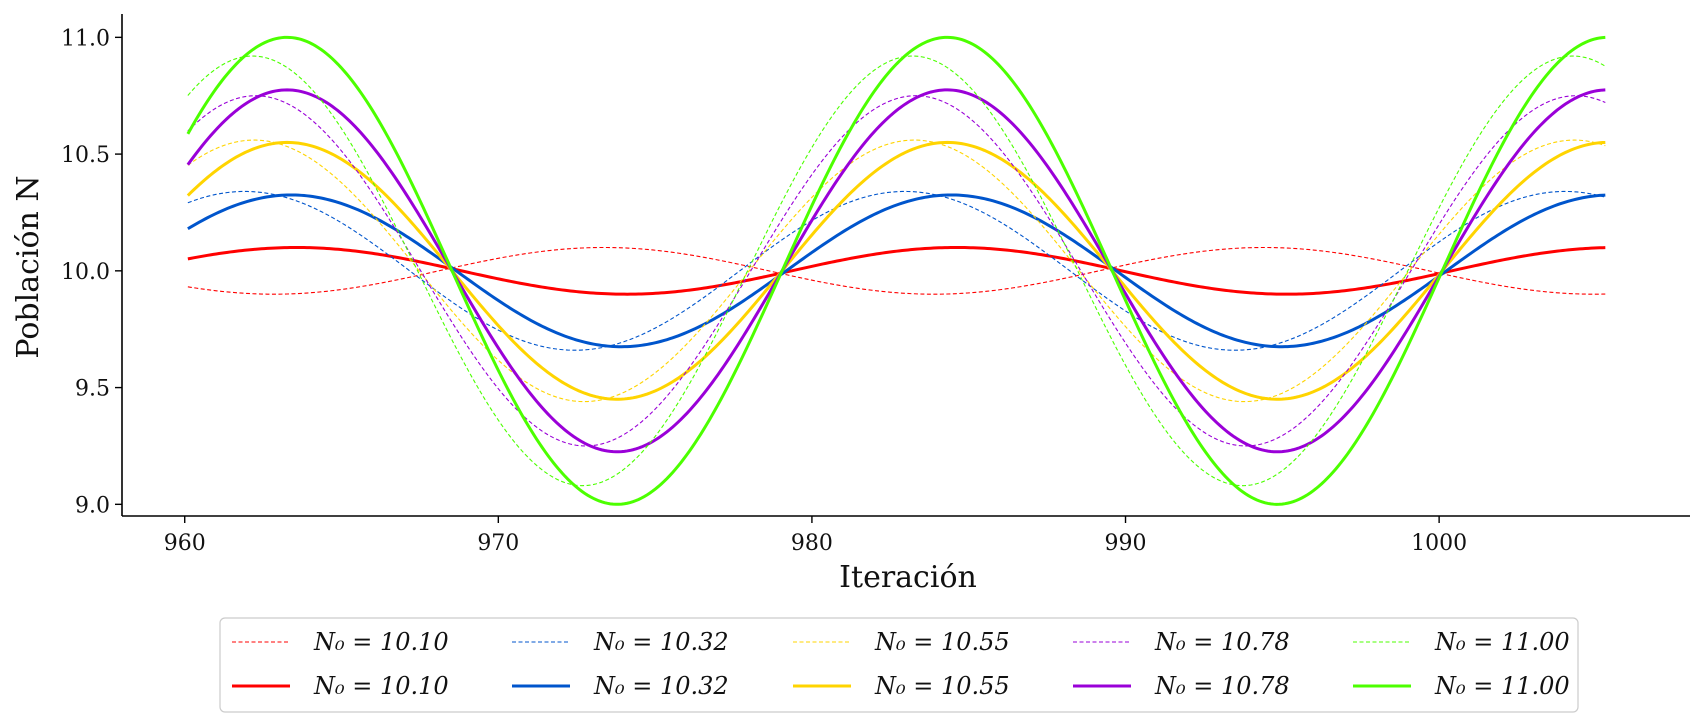 The width and height of the screenshot is (1700, 726). What do you see at coordinates (185, 543) in the screenshot?
I see `x-tick-label: 960` at bounding box center [185, 543].